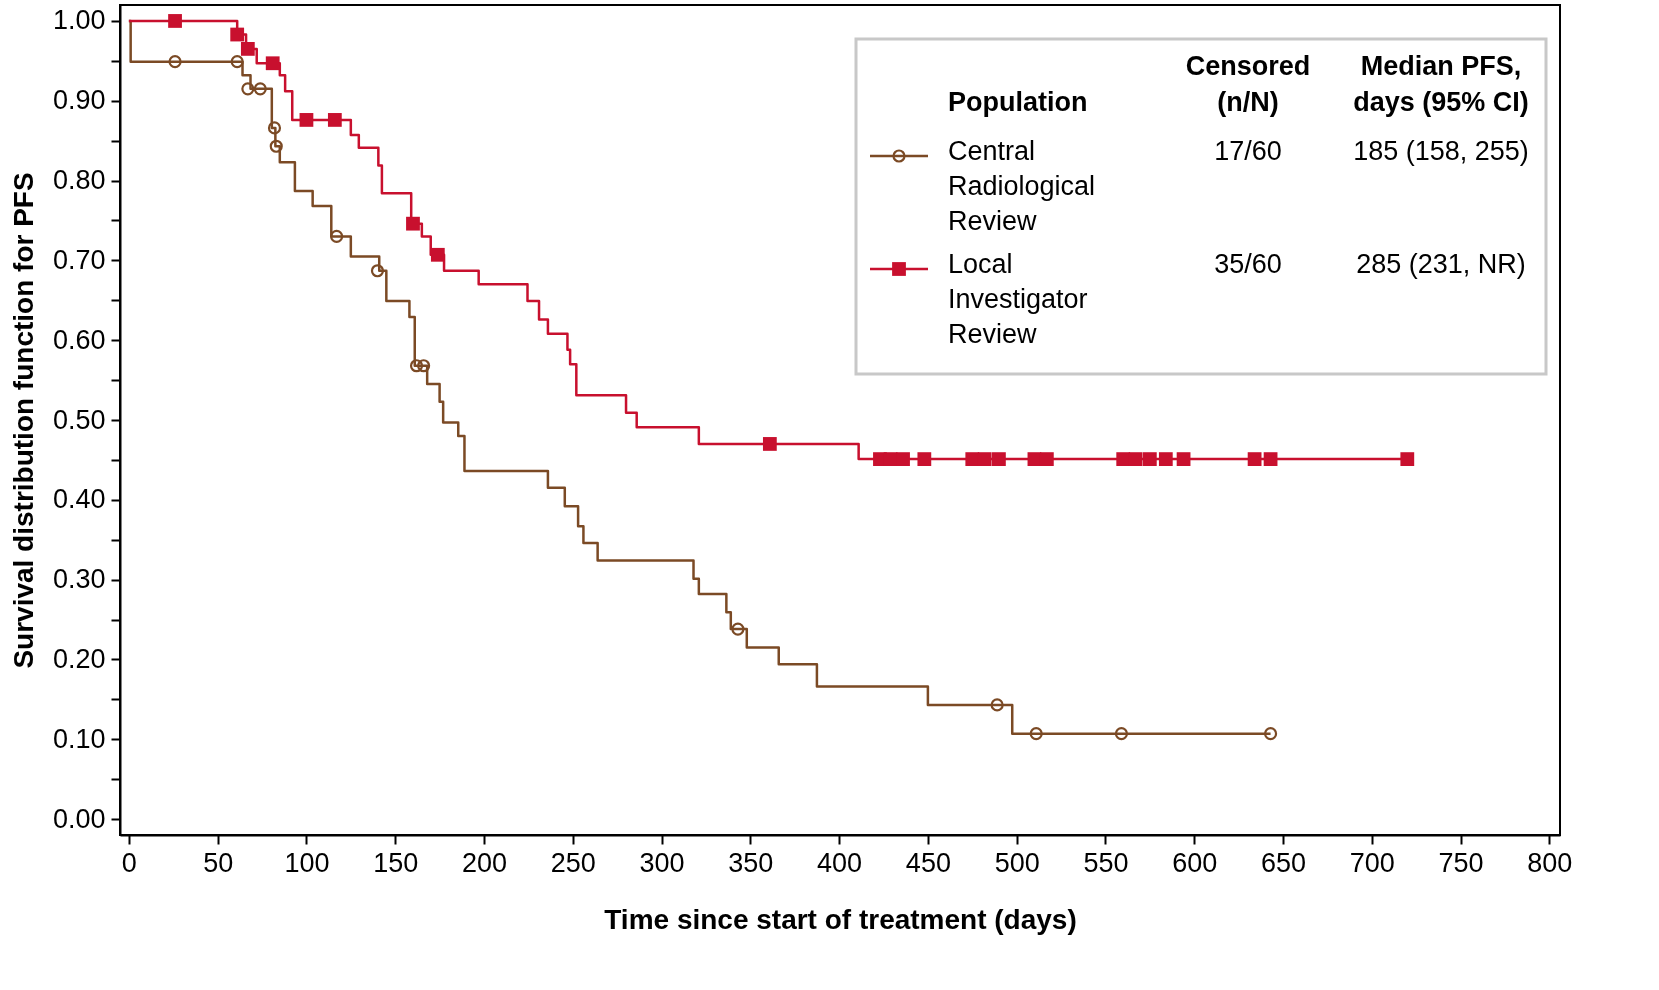 The image size is (1659, 990). What do you see at coordinates (218, 862) in the screenshot?
I see `x-tick-label: 50` at bounding box center [218, 862].